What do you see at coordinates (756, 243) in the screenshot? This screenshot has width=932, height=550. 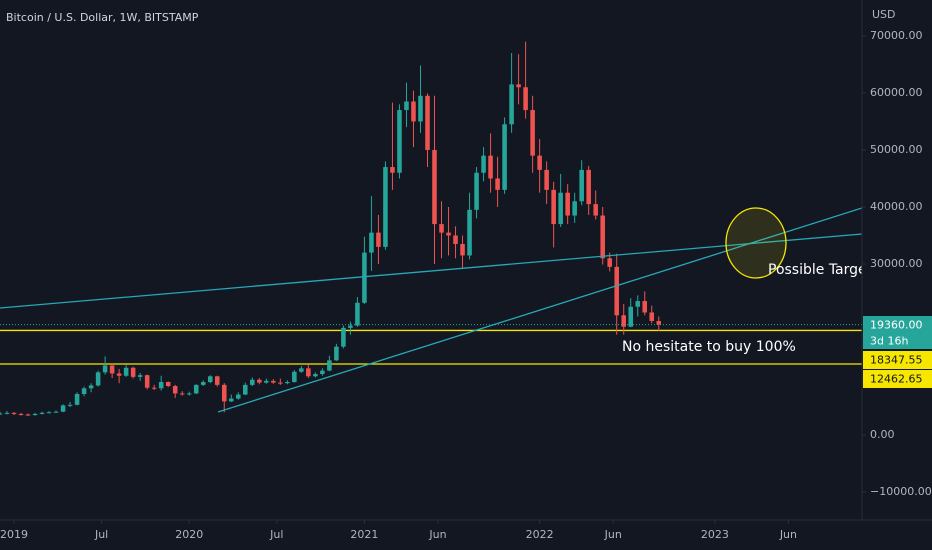 I see `target-circle` at bounding box center [756, 243].